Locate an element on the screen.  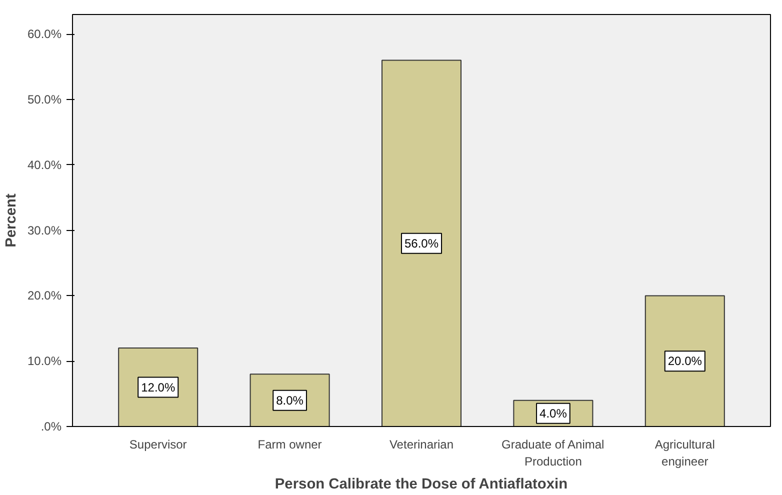
data-label: 12.0% is located at coordinates (158, 387).